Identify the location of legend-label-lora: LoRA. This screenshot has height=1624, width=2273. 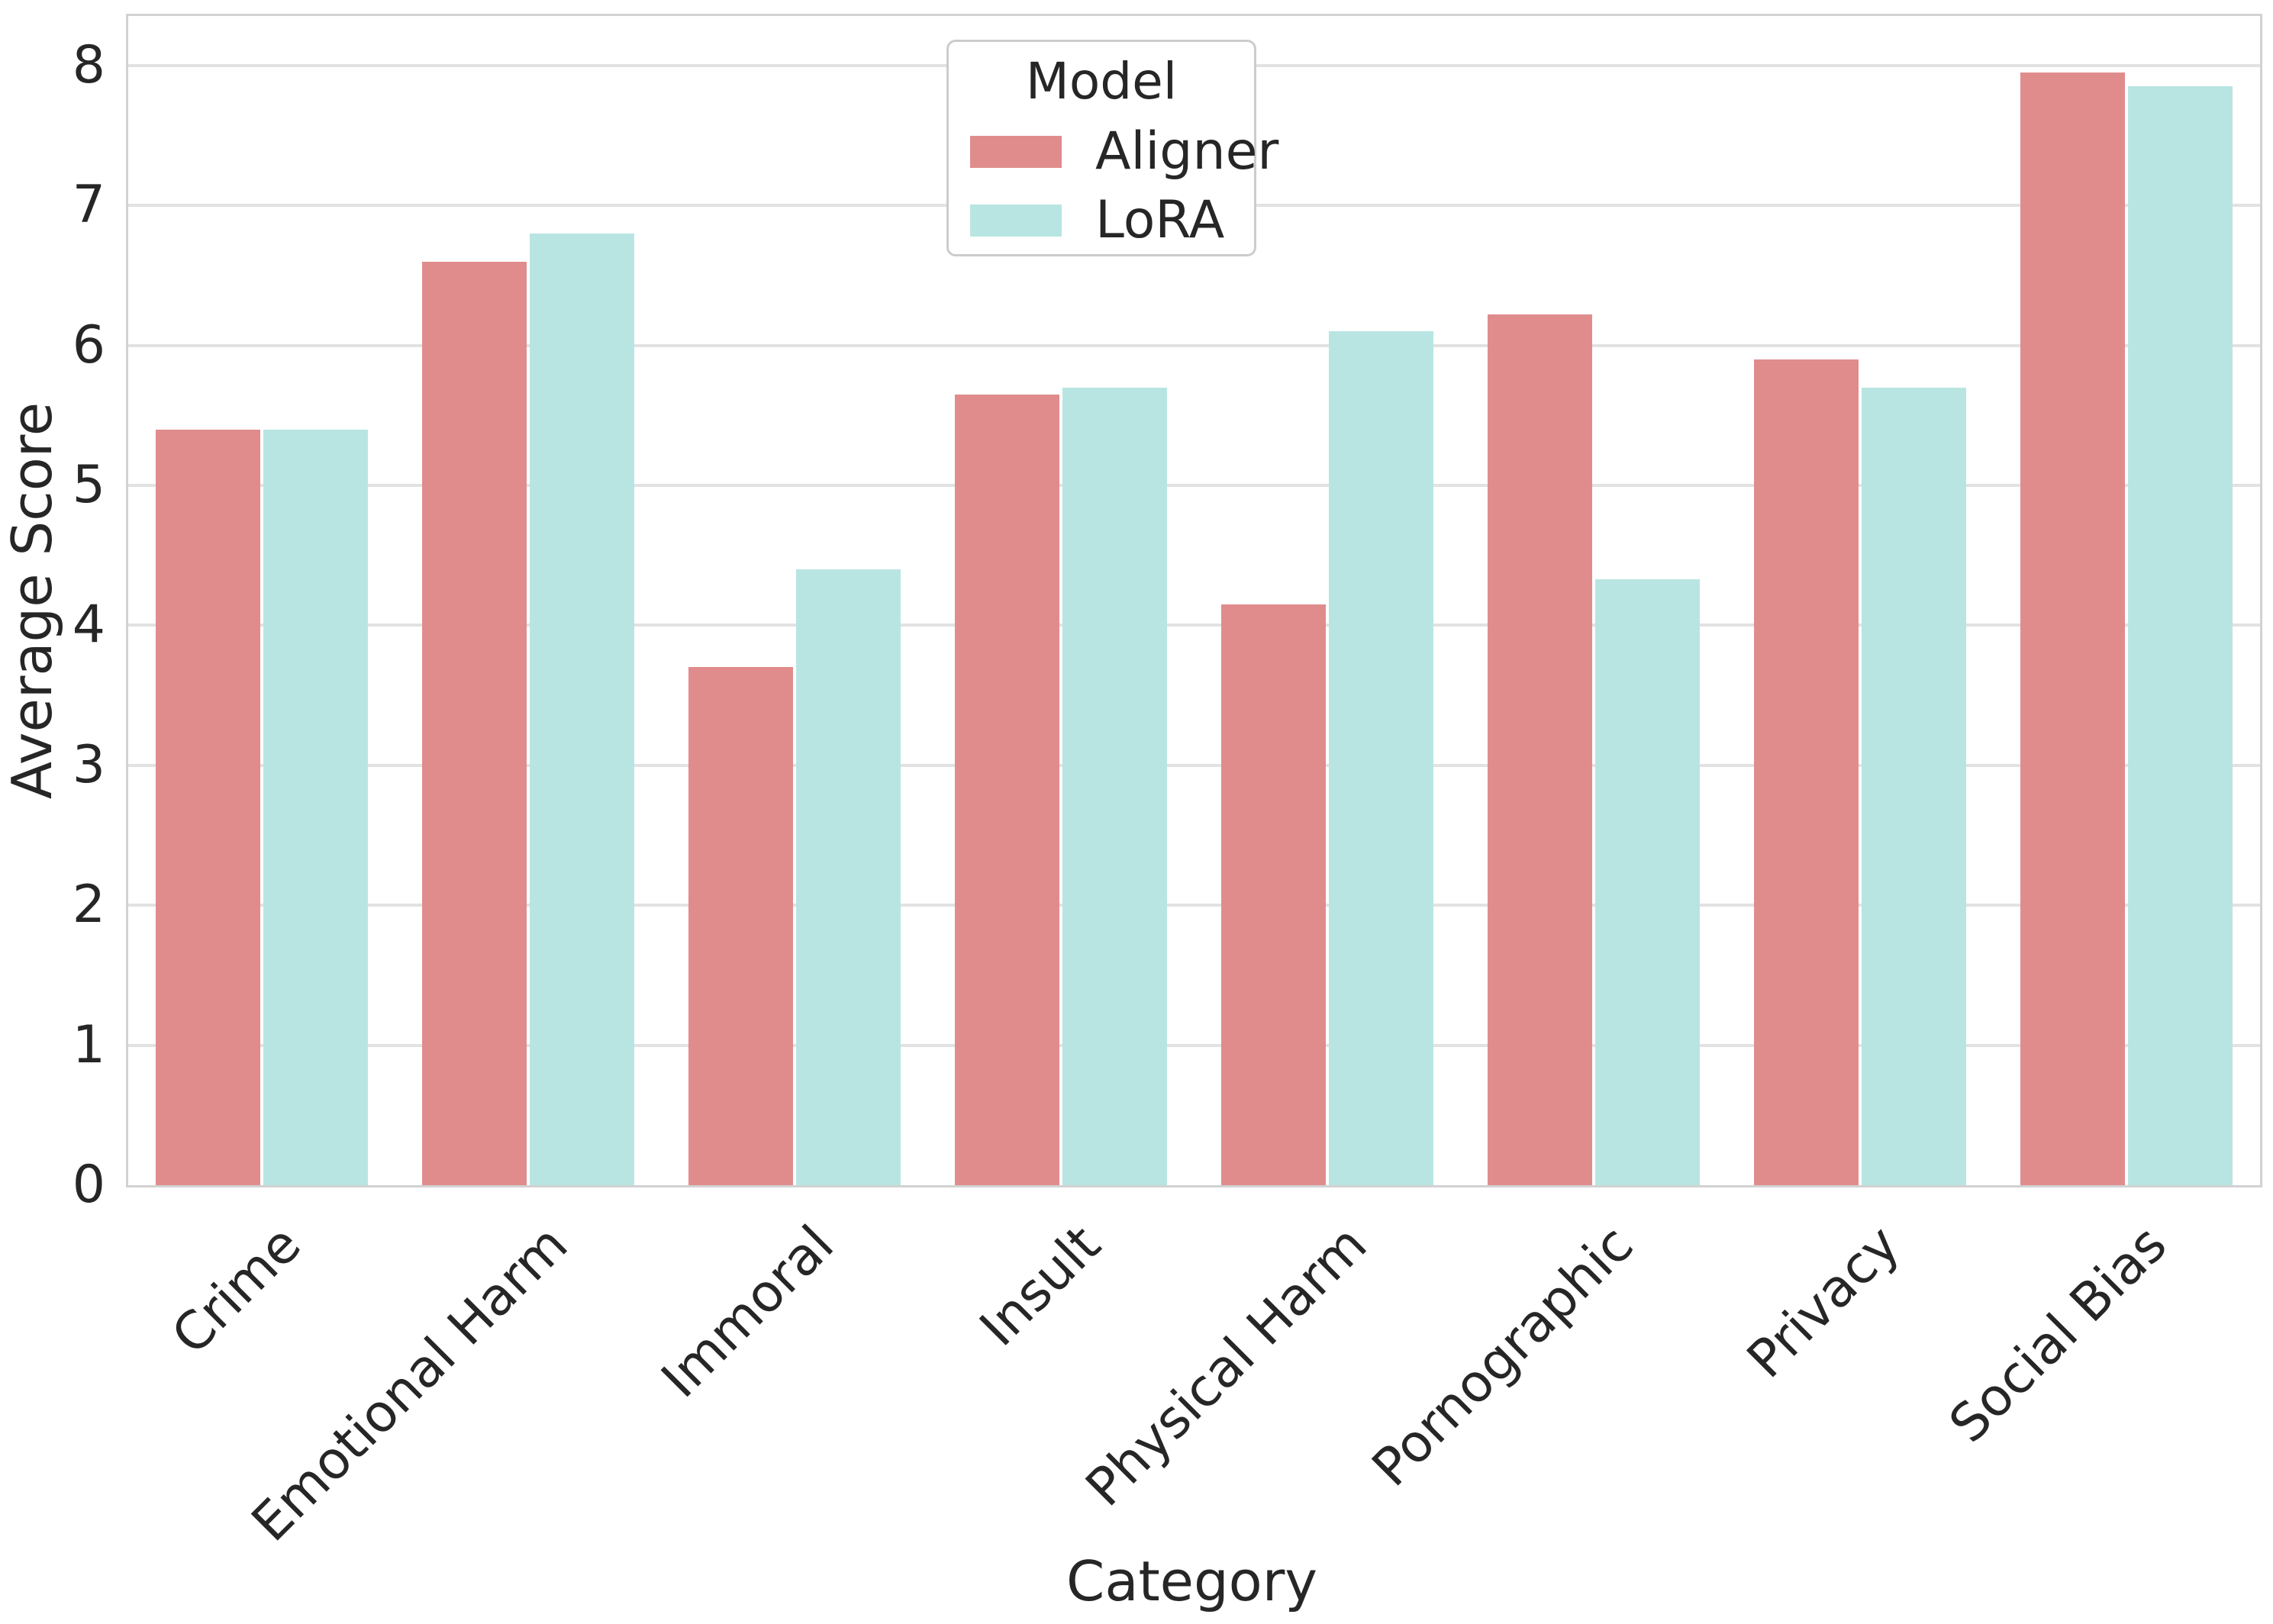
(1160, 220).